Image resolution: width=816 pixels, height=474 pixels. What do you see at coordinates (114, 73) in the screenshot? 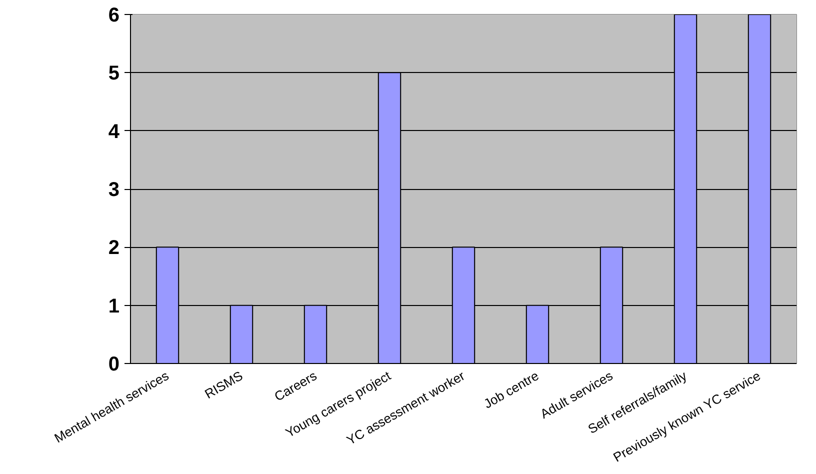
I see `y-tick-label: 5` at bounding box center [114, 73].